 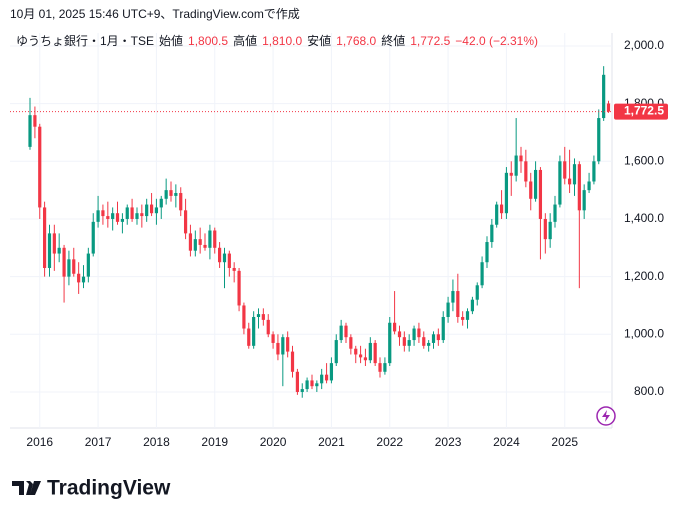 I want to click on x-tick-label: 2024, so click(x=506, y=442).